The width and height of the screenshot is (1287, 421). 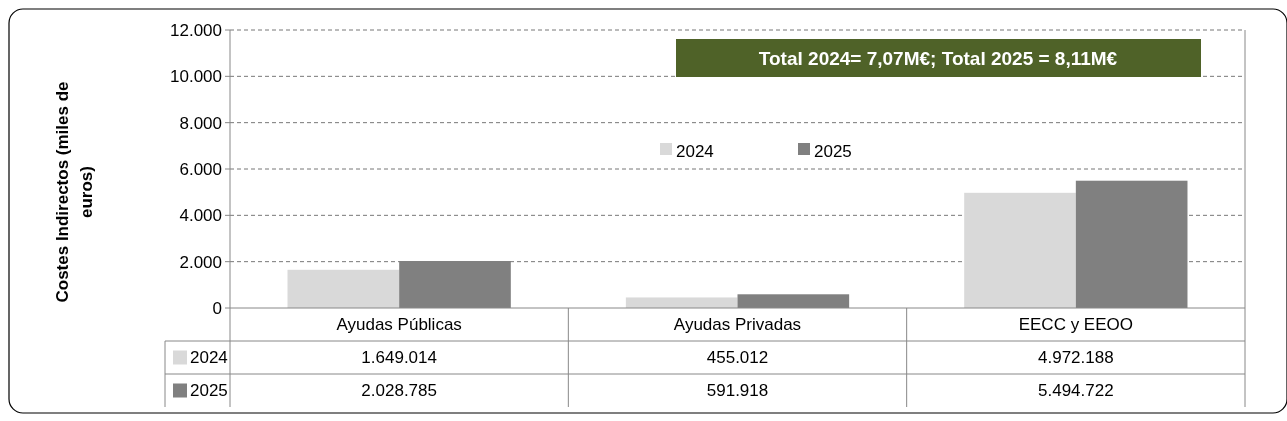 I want to click on text: 591.918, so click(x=737, y=391).